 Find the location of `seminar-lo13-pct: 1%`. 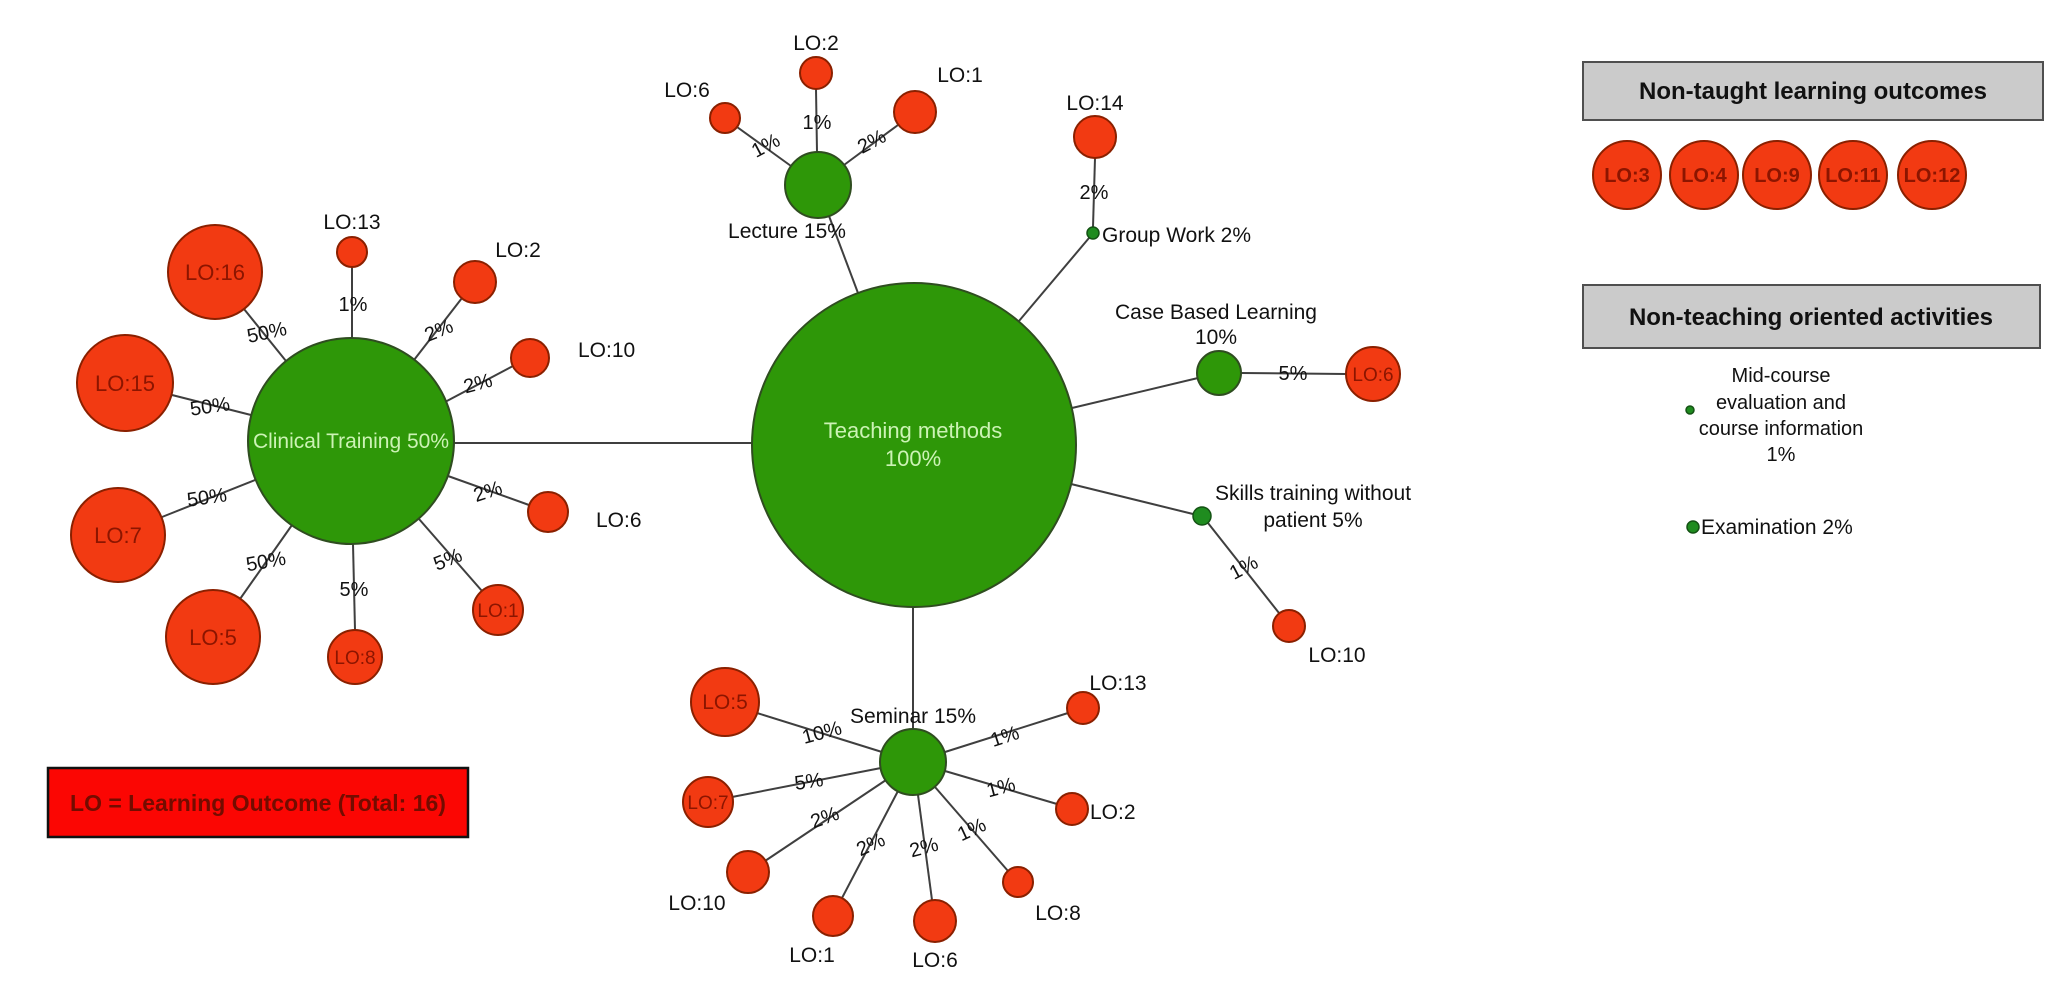

seminar-lo13-pct: 1% is located at coordinates (1005, 737).